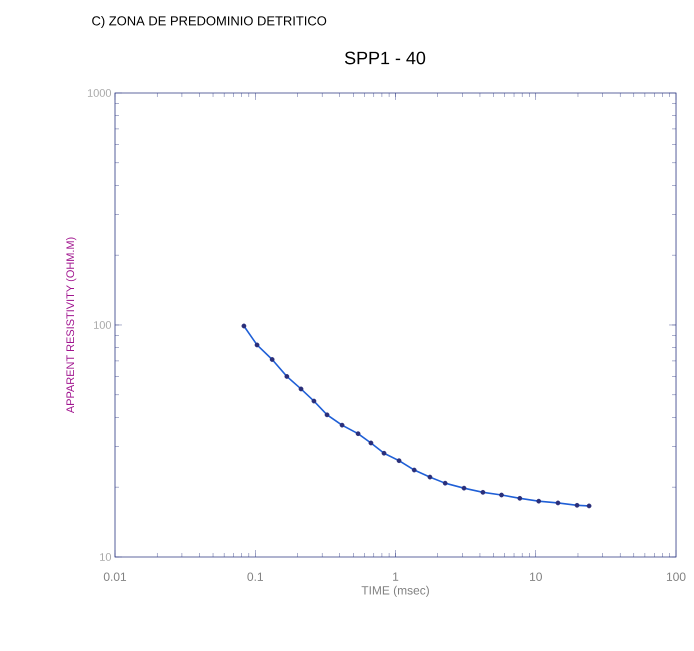 This screenshot has width=694, height=651. Describe the element at coordinates (100, 93) in the screenshot. I see `y-tick-label: 1000` at that location.